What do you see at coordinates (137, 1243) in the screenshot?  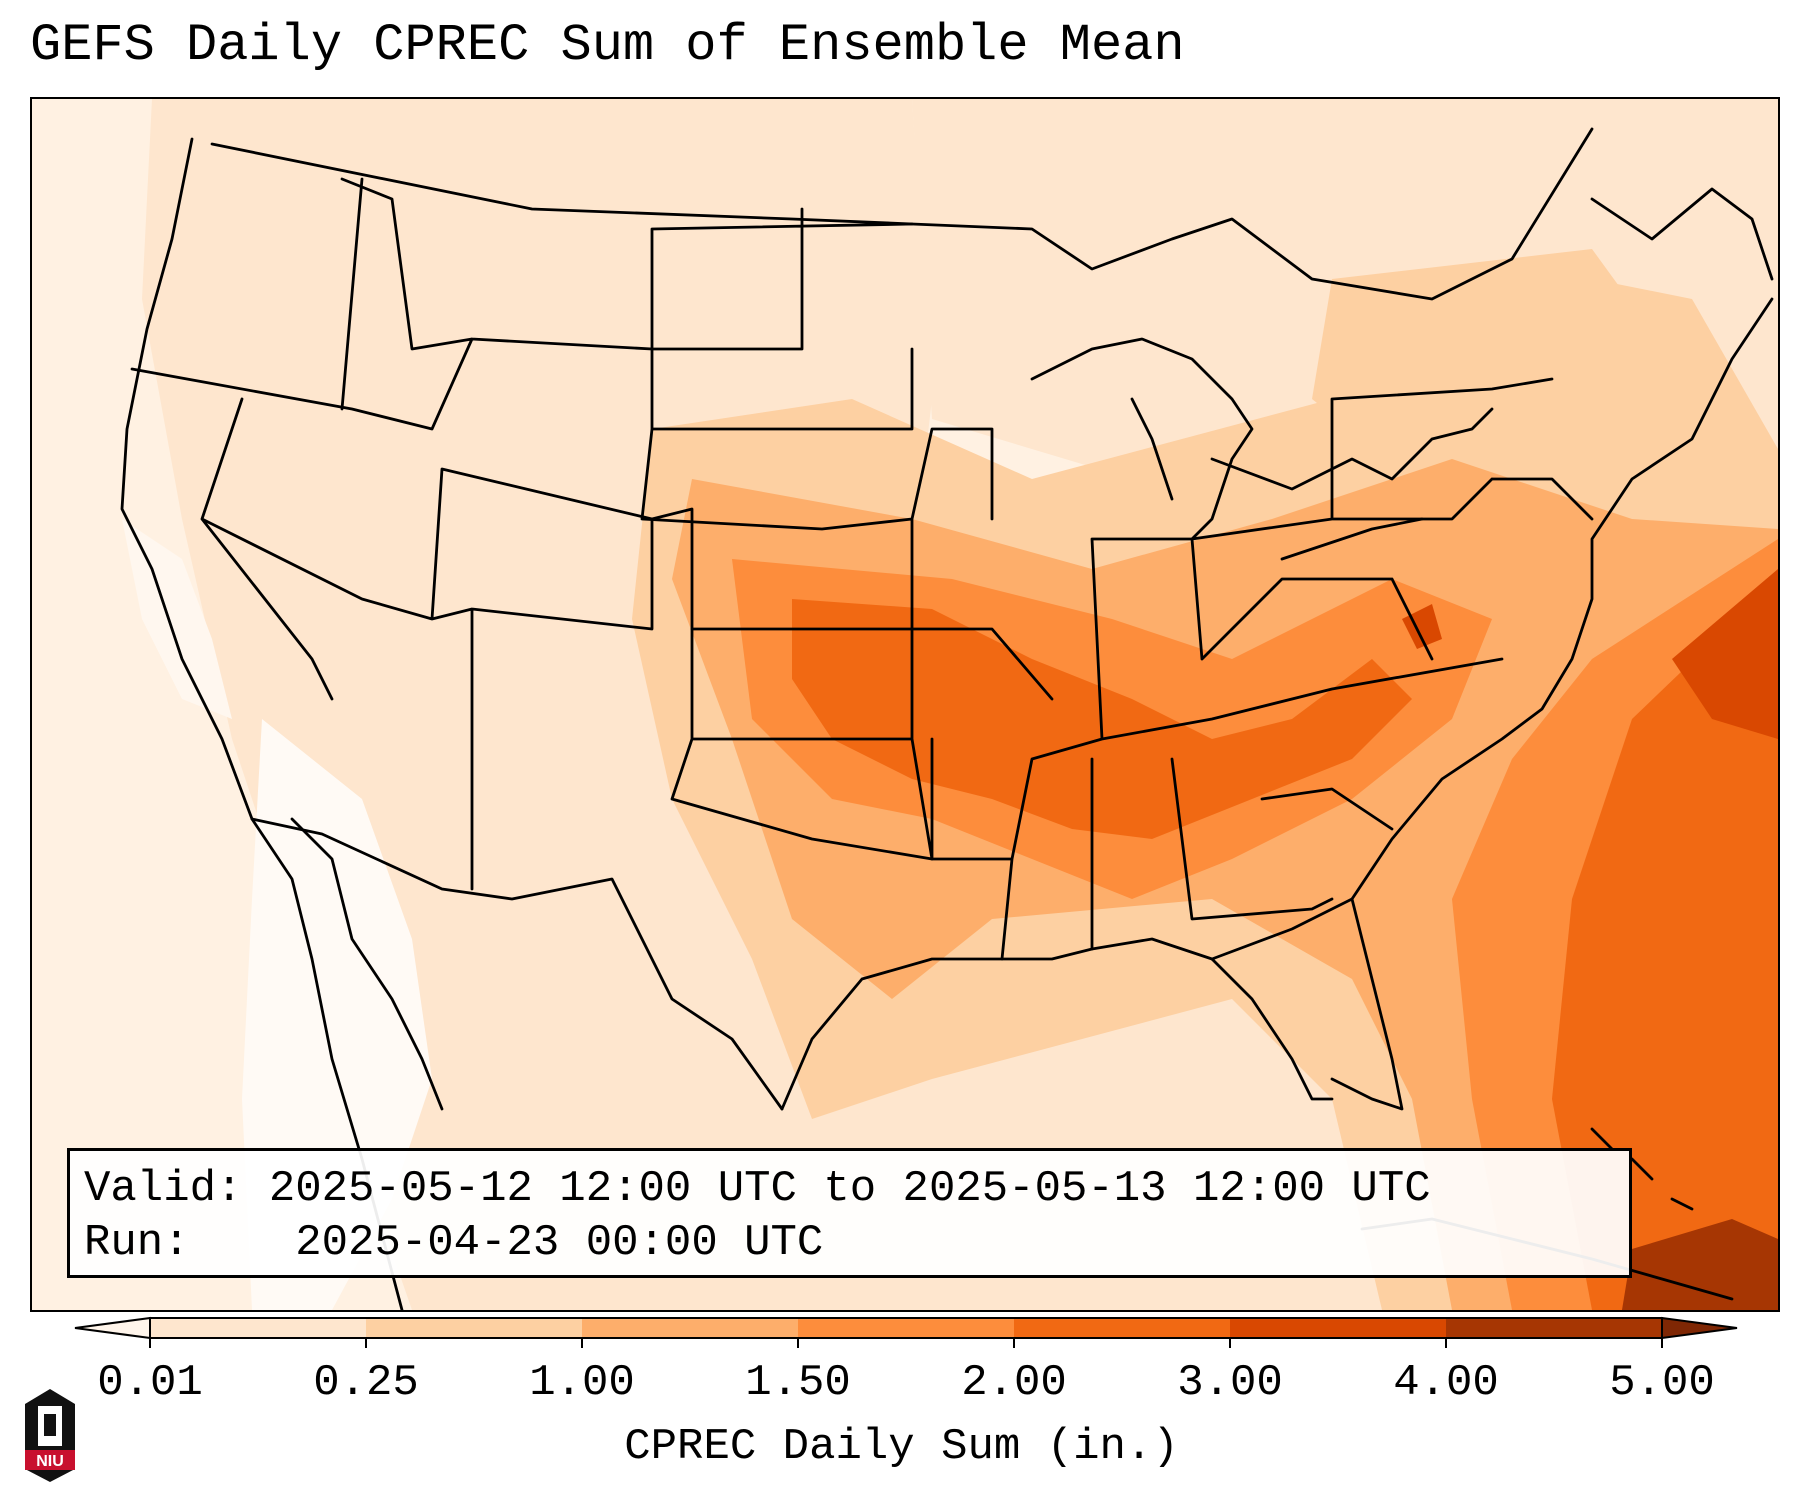 I see `run-prefix: Run:` at bounding box center [137, 1243].